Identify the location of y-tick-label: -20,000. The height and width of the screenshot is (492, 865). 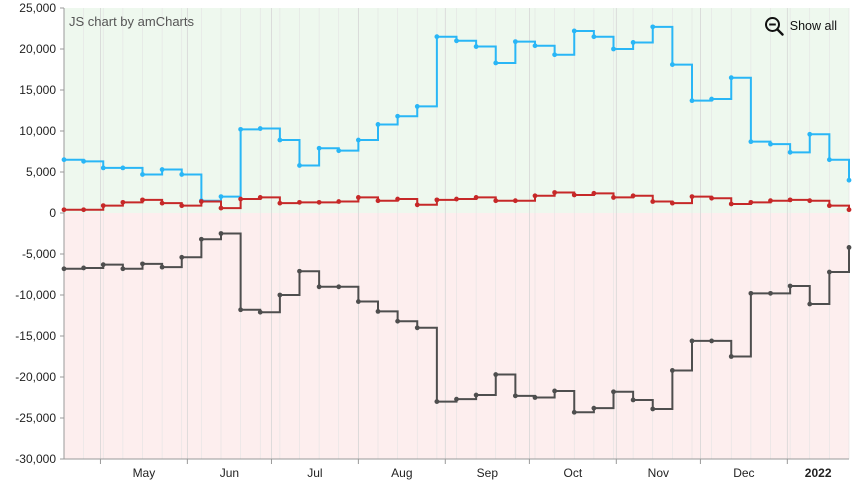
(35, 377).